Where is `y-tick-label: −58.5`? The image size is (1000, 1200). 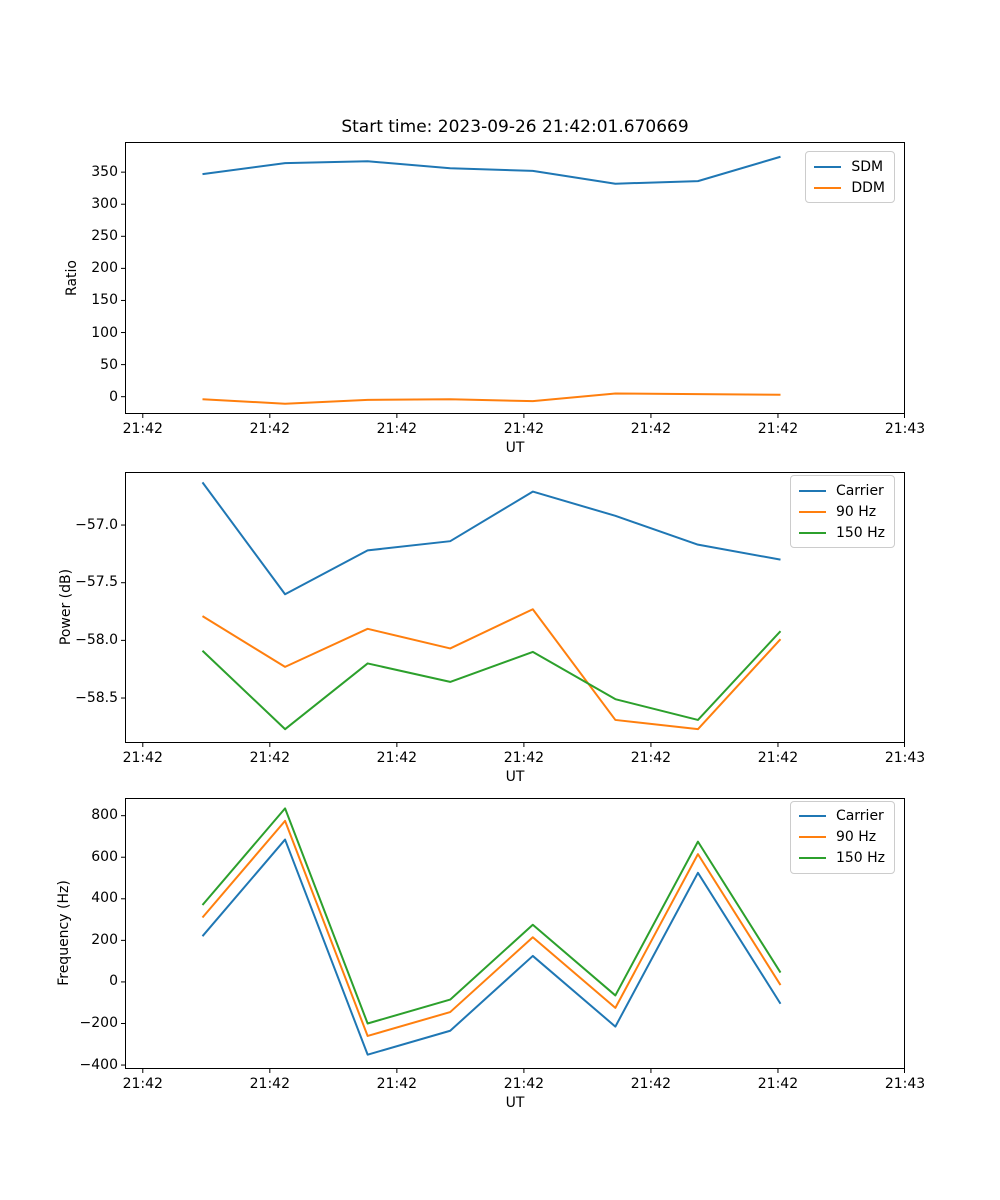
y-tick-label: −58.5 is located at coordinates (96, 697).